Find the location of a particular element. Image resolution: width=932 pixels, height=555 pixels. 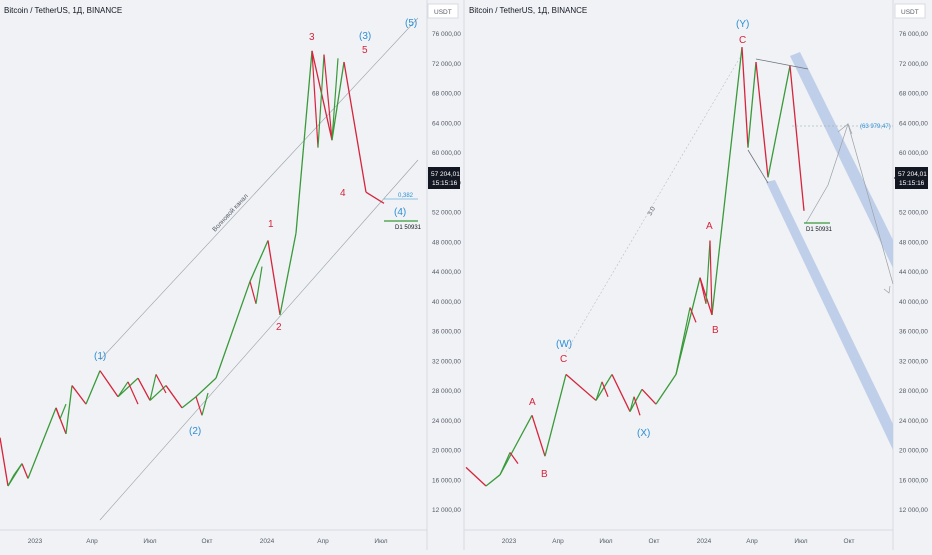

wave-label-4: (4) is located at coordinates (400, 212).